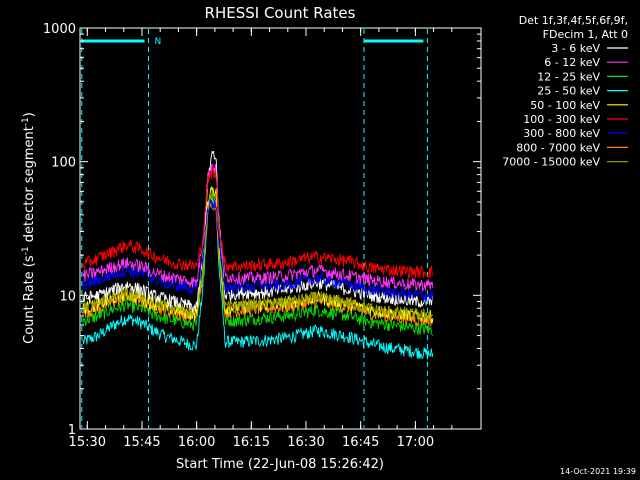 The image size is (640, 480). Describe the element at coordinates (551, 162) in the screenshot. I see `legend-label: 7000 - 15000 keV` at that location.